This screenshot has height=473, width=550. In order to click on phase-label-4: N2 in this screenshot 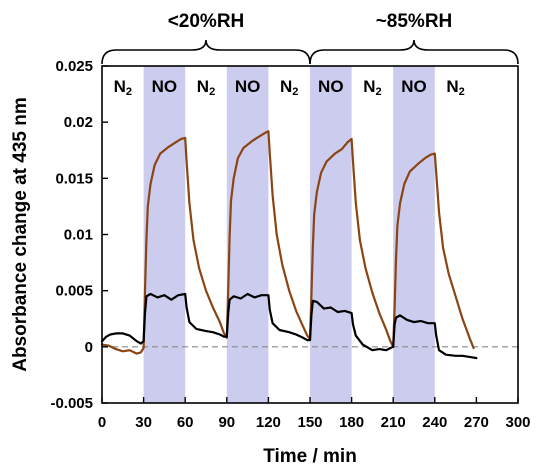, I will do `click(289, 87)`.